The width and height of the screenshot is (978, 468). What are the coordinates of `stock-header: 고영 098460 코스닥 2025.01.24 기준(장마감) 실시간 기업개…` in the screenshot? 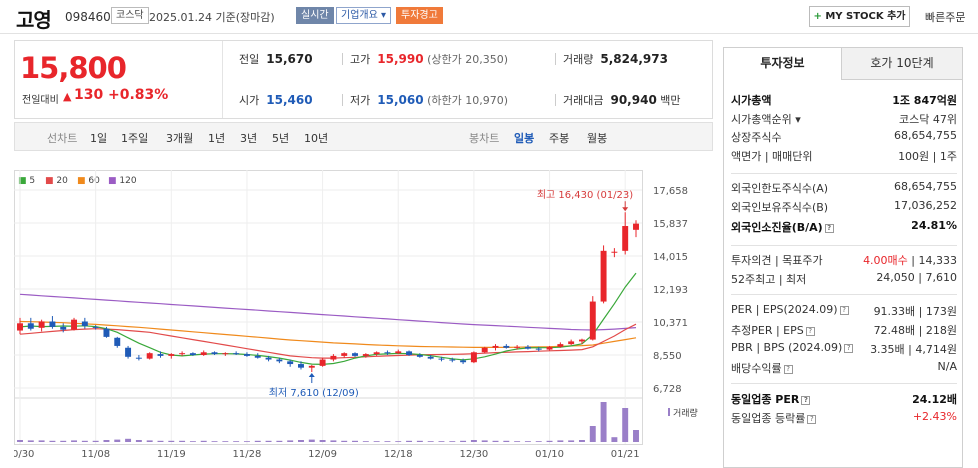 It's located at (489, 17).